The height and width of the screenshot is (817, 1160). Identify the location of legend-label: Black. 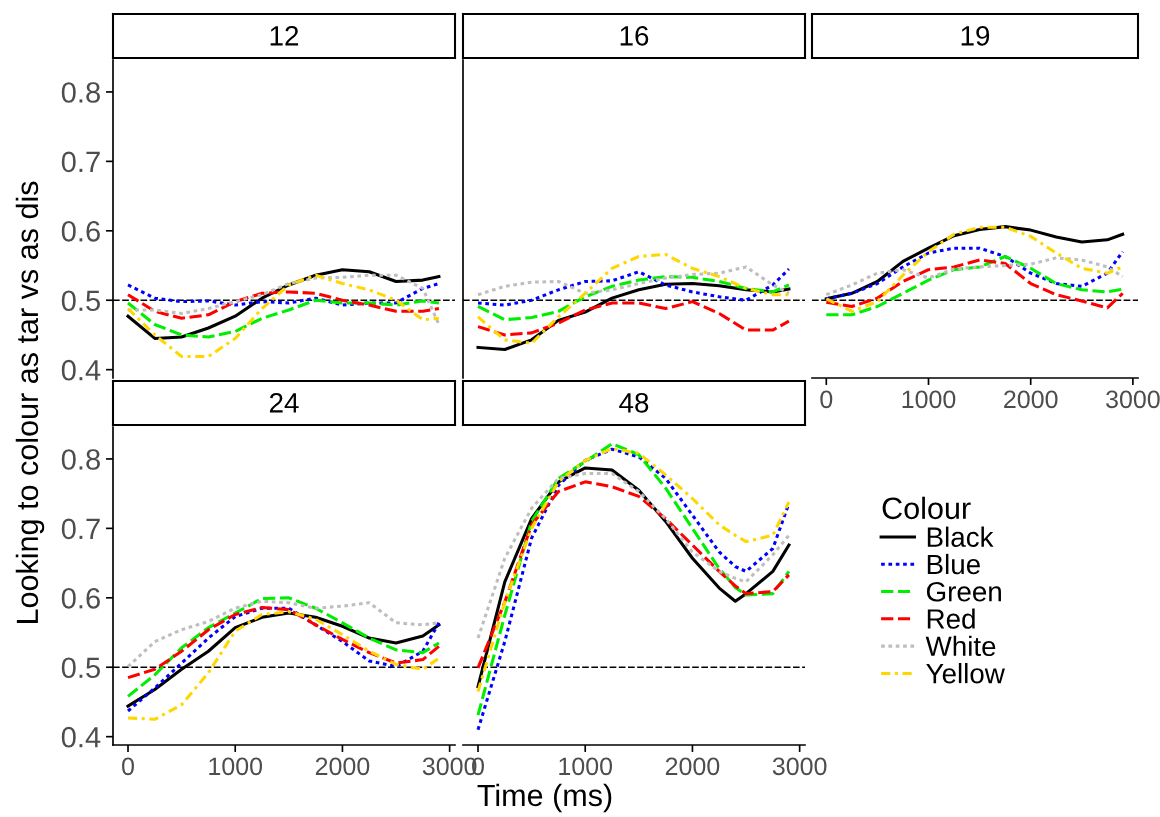
(960, 536).